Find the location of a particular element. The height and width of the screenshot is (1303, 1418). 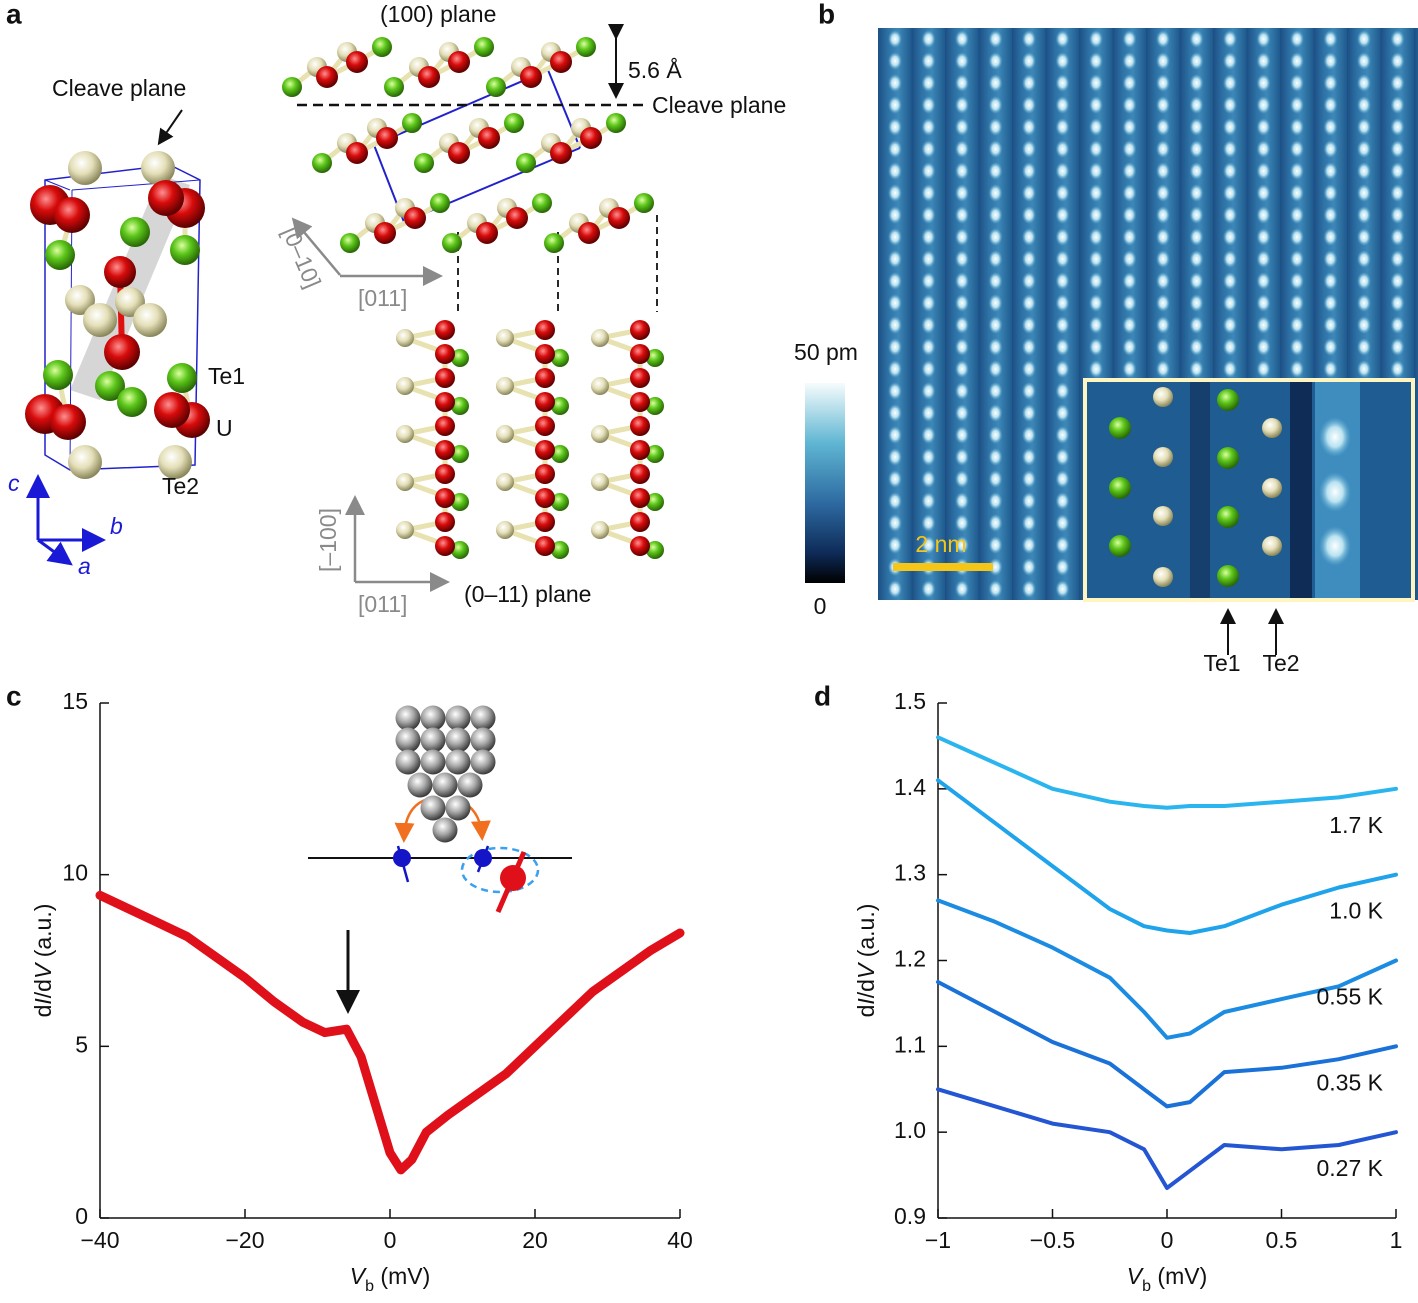

y-axis-label-part: V is located at coordinates (43, 970).